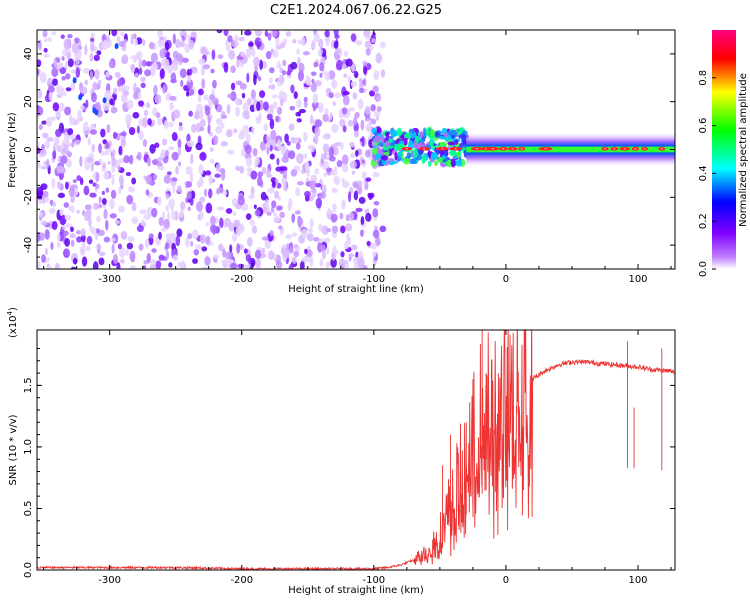 The image size is (750, 600). I want to click on y-tick-label: 0.0, so click(28, 570).